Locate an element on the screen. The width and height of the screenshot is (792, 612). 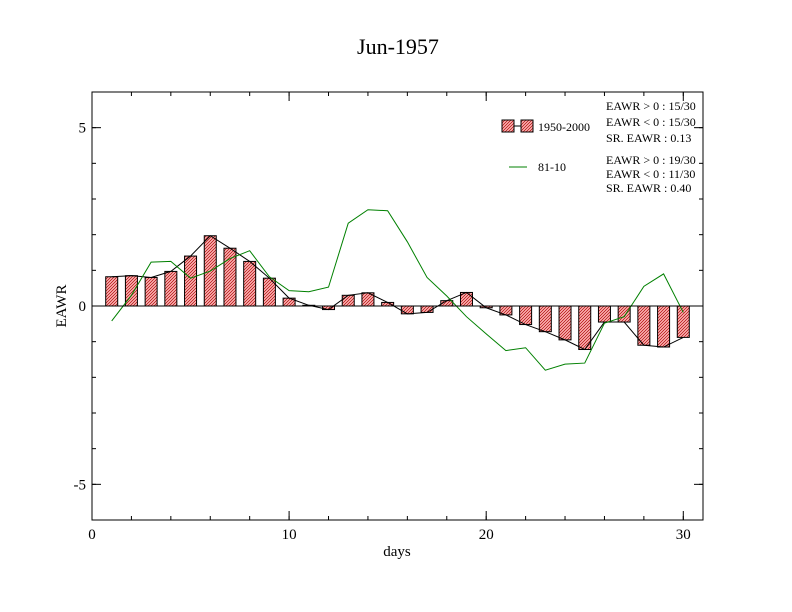
legend-label-81-10: 81-10 is located at coordinates (552, 167).